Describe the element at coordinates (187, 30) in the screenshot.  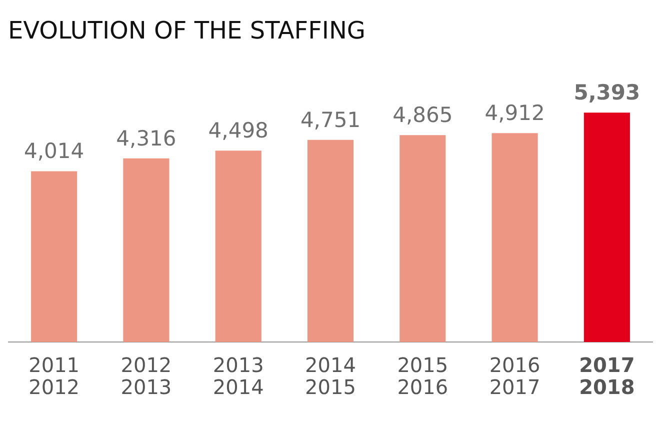
I see `chart-title: EVOLUTION OF THE STAFFING` at that location.